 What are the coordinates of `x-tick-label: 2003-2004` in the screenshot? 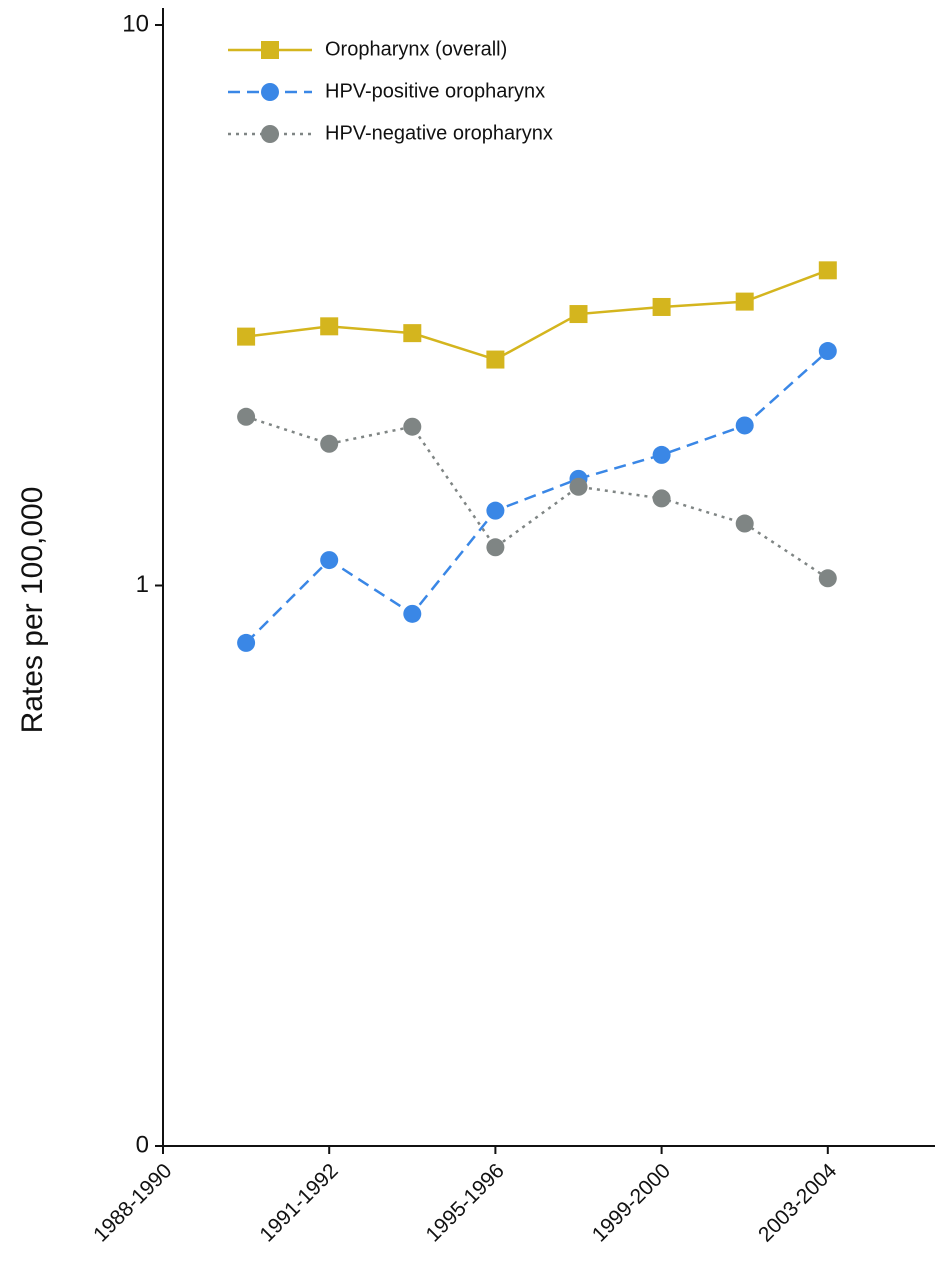 It's located at (798, 1203).